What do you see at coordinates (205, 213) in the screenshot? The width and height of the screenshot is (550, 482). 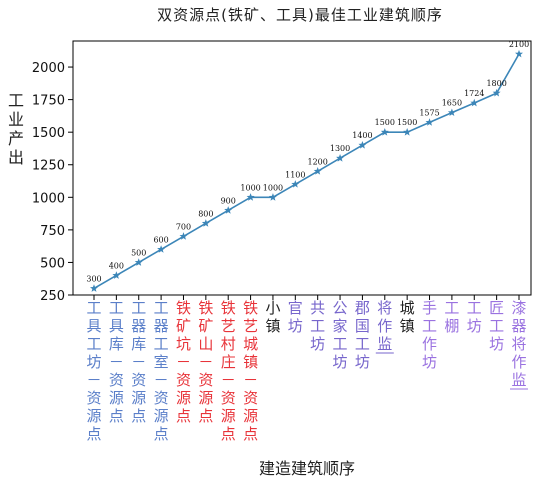 I see `data-label: 800` at bounding box center [205, 213].